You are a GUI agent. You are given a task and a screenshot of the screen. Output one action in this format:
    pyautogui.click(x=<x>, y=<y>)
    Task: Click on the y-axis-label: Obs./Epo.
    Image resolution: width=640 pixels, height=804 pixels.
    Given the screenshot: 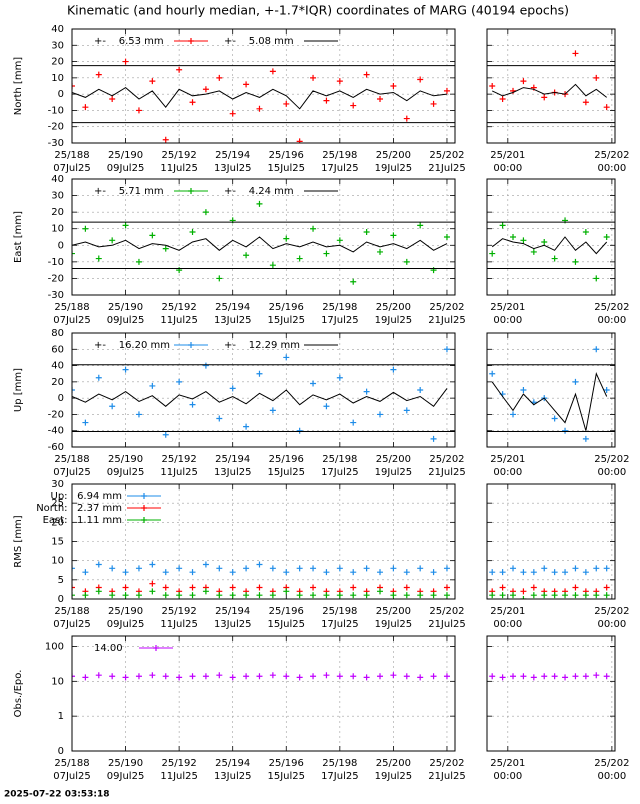 What is the action you would take?
    pyautogui.click(x=18, y=694)
    